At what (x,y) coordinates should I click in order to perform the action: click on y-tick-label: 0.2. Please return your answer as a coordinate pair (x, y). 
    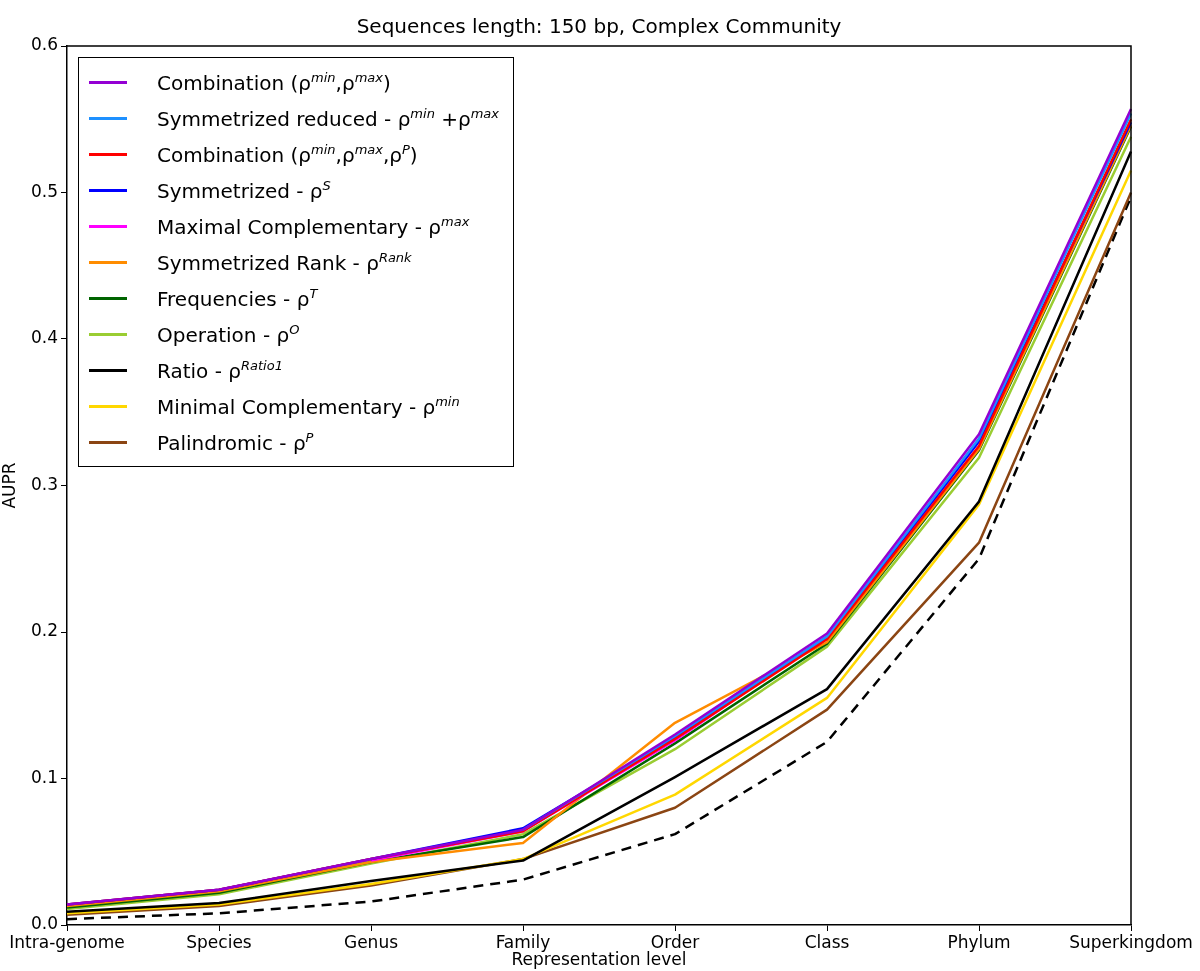
    Looking at the image, I should click on (44, 630).